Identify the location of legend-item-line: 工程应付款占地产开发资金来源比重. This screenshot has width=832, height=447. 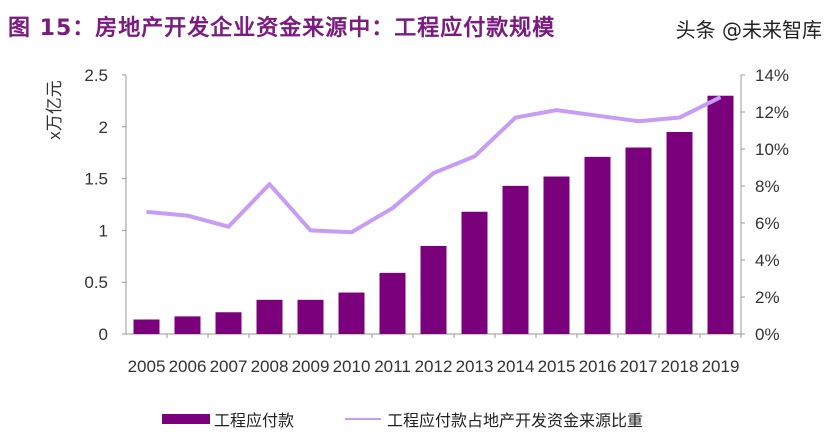
(494, 419).